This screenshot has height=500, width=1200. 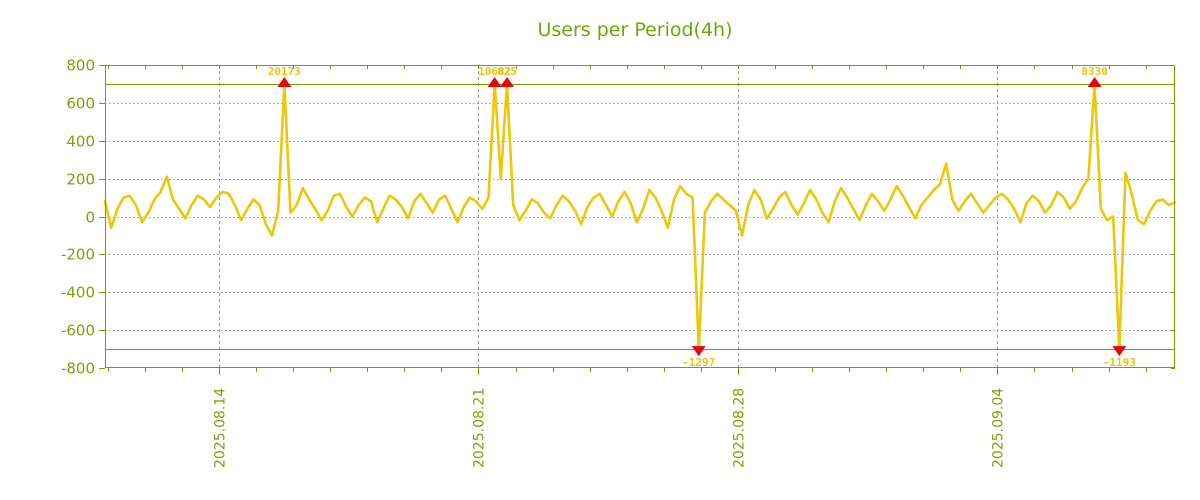 I want to click on y-axis-label: -400, so click(x=78, y=293).